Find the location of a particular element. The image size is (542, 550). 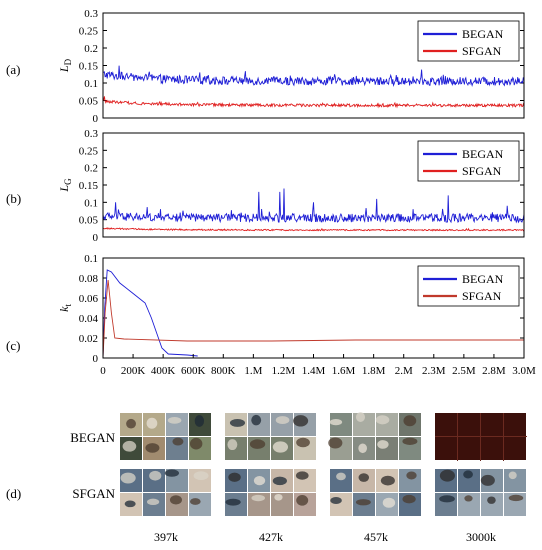

y-tick-label: 0.02 is located at coordinates (88, 339).